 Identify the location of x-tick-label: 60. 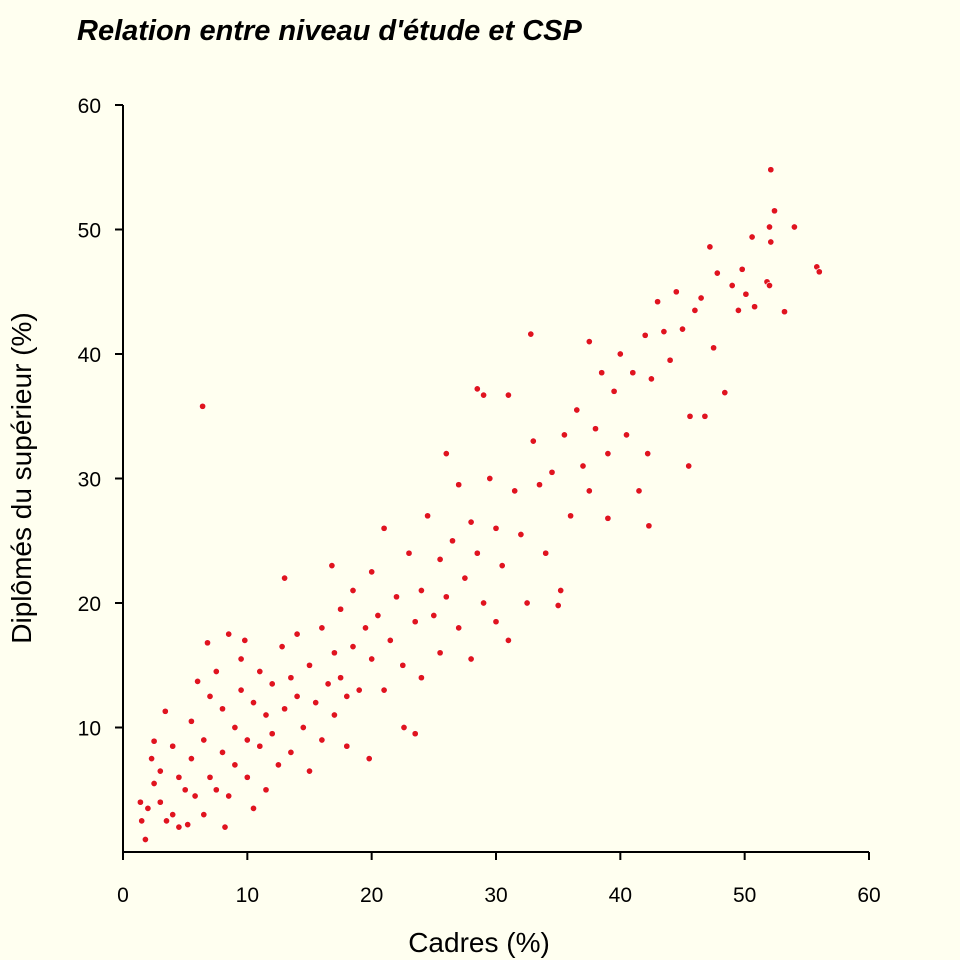
(868, 895).